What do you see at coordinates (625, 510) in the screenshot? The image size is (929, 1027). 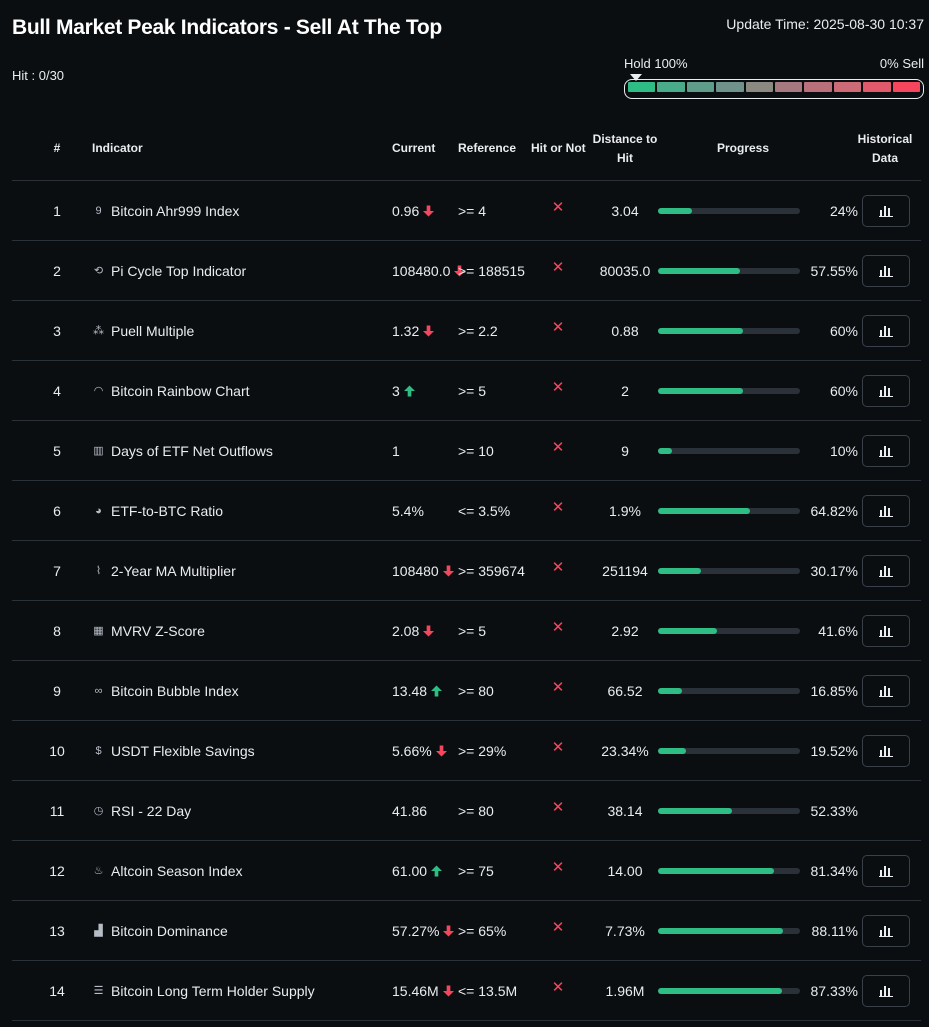 I see `distance-value: 1.9%` at bounding box center [625, 510].